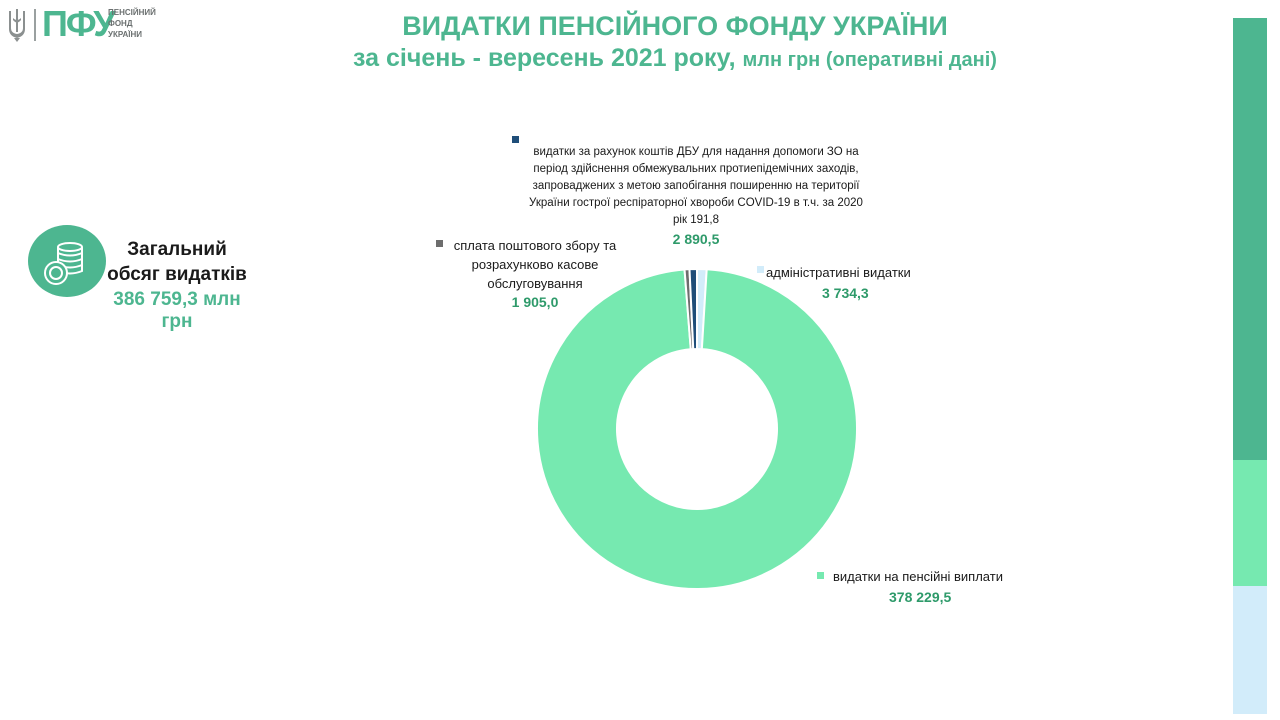 Image resolution: width=1280 pixels, height=720 pixels. I want to click on logo-line-2: ФОНД, so click(120, 23).